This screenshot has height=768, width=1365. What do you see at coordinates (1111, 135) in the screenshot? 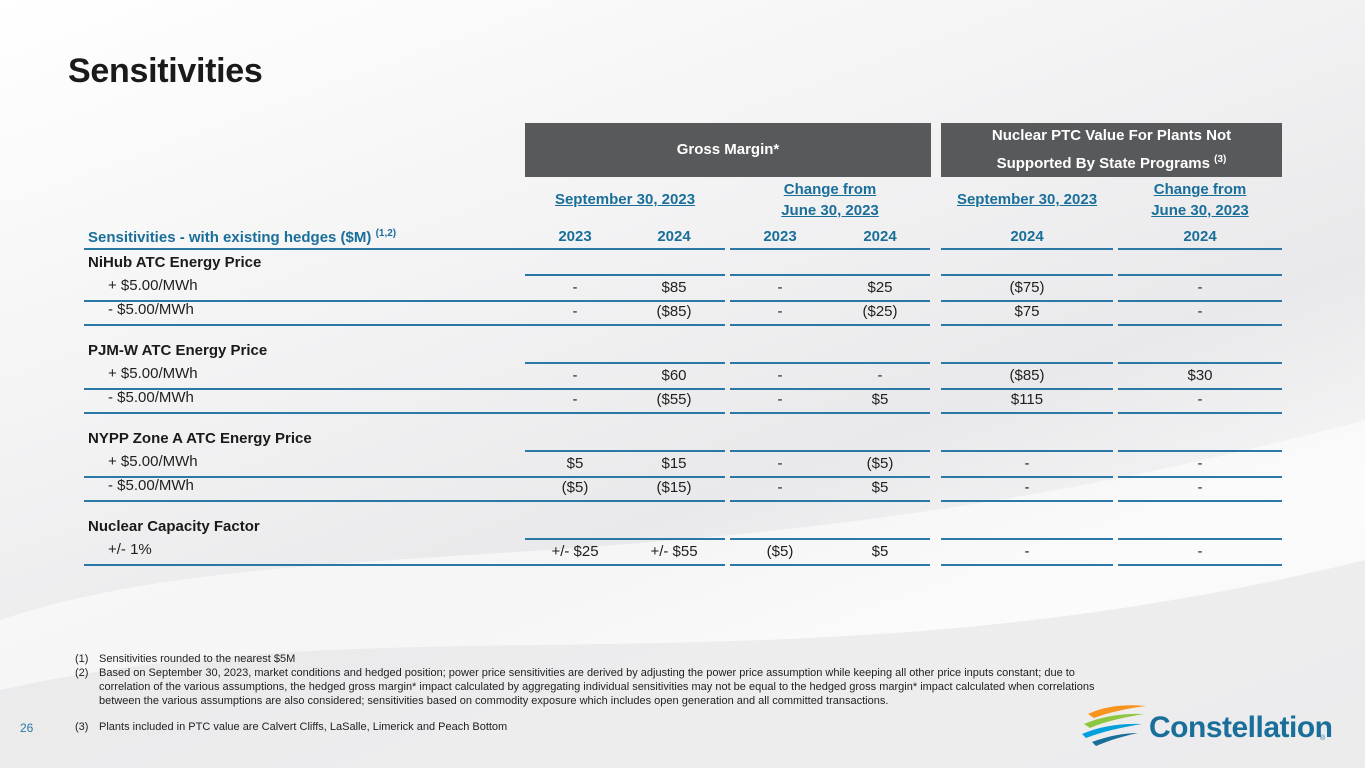
I see `ptc-header-line1: Nuclear PTC Value For Plants Not` at bounding box center [1111, 135].